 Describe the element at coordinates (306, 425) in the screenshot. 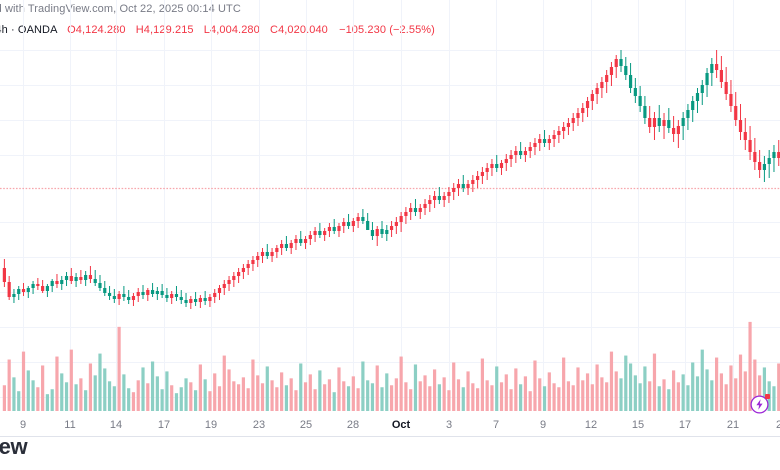

I see `time-axis-label: 25` at that location.